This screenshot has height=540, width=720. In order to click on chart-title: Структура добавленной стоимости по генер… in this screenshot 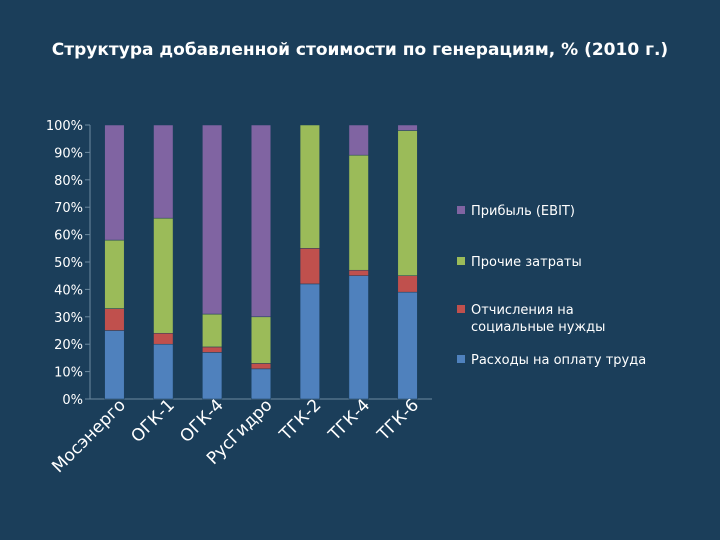, I will do `click(360, 50)`.